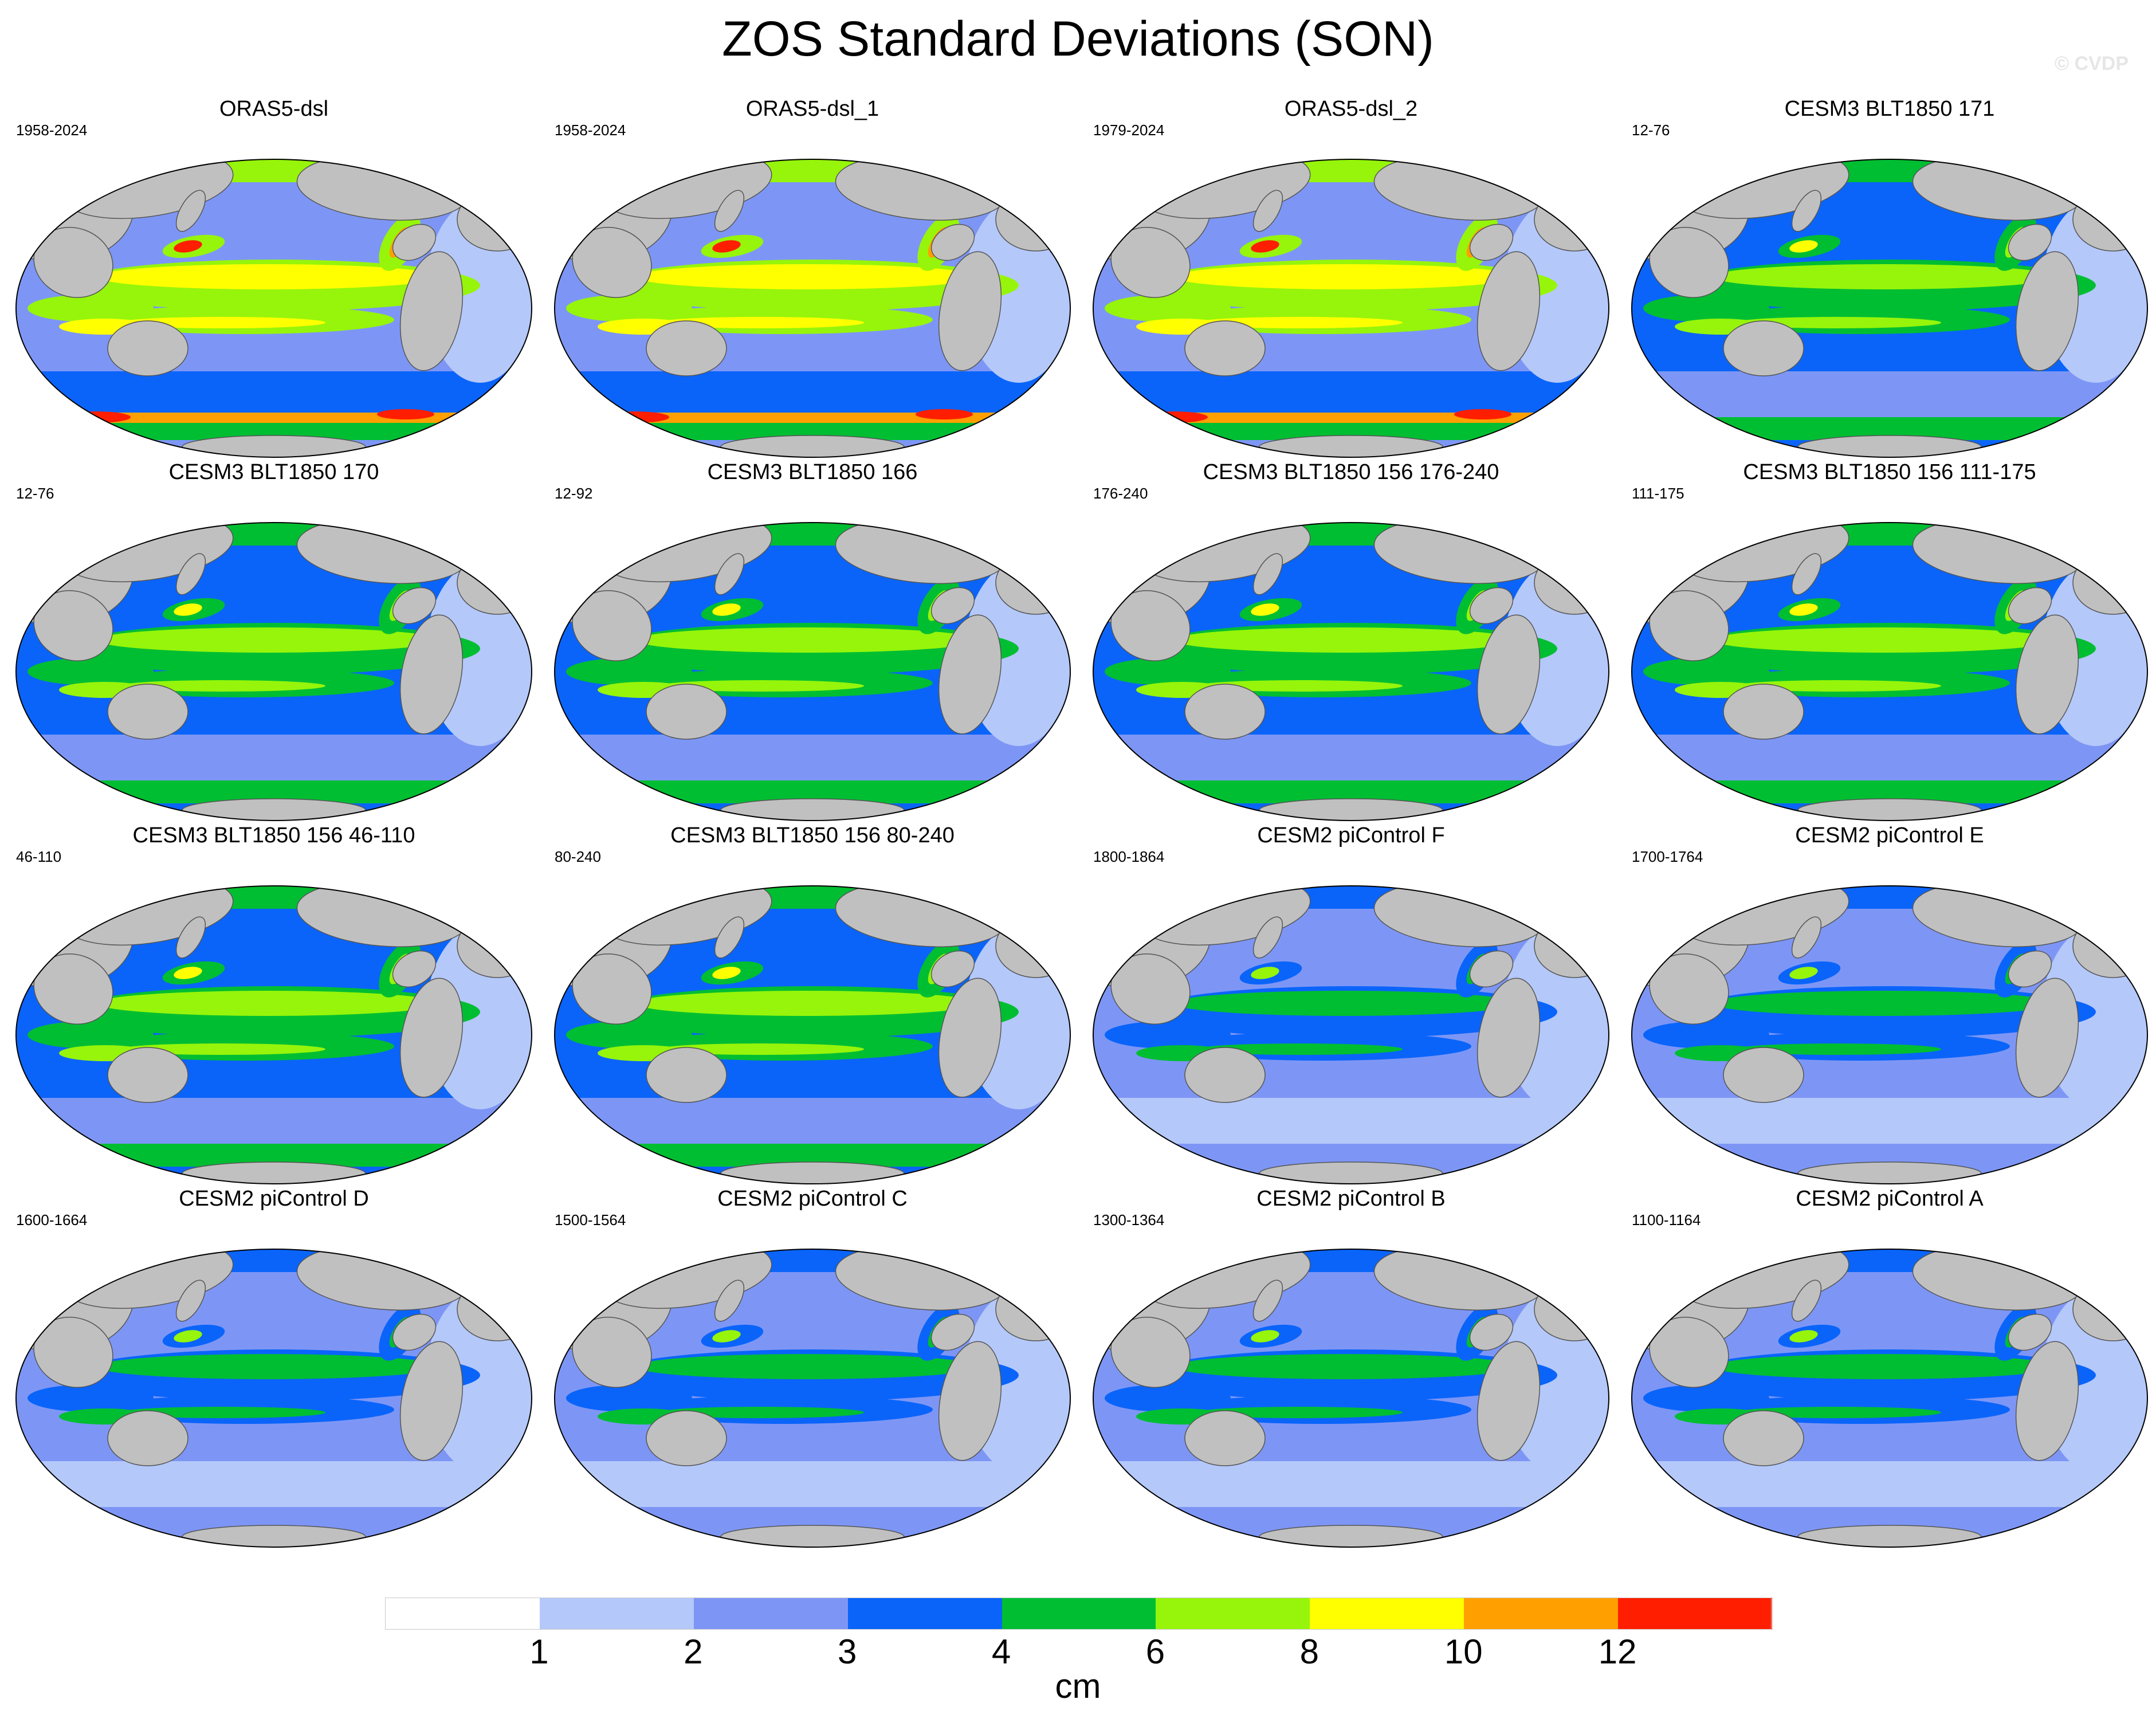 The image size is (2156, 1715). Describe the element at coordinates (574, 493) in the screenshot. I see `panel-years: 12-92` at that location.